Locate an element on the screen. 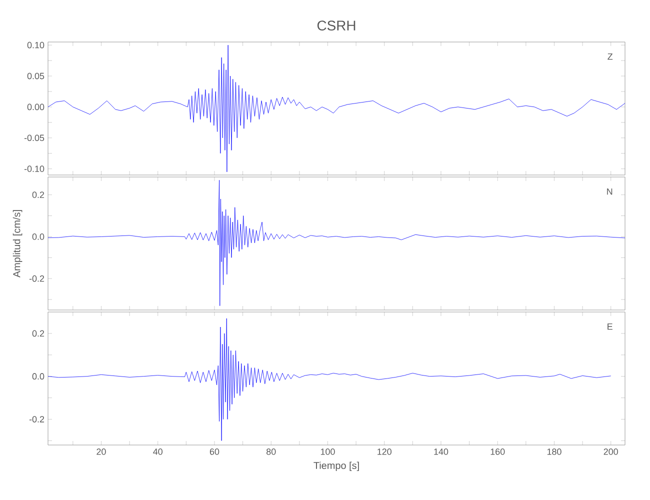 Image resolution: width=650 pixels, height=500 pixels. x-tick-label: 60 is located at coordinates (215, 451).